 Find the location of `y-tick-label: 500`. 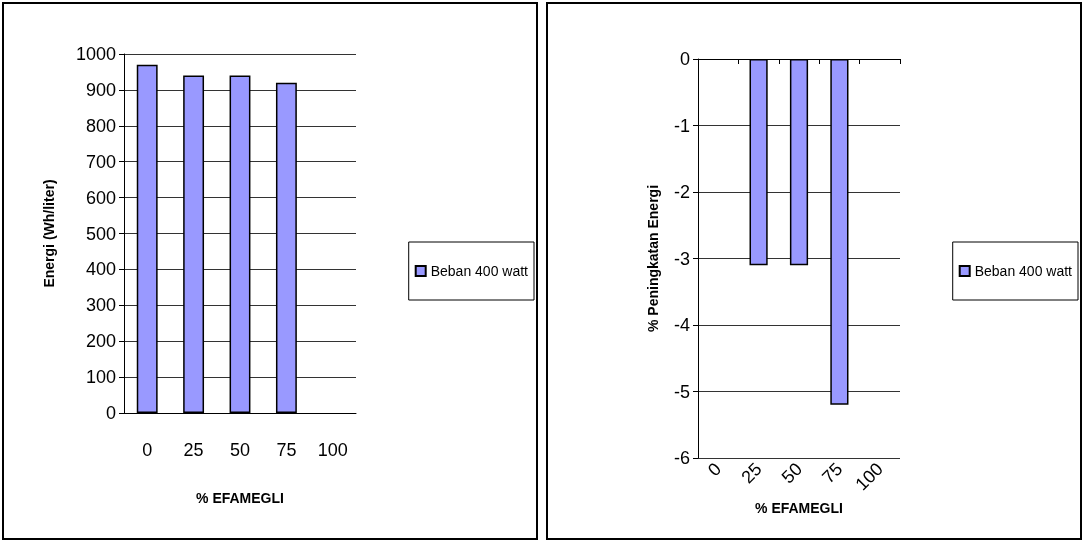

y-tick-label: 500 is located at coordinates (100, 233).